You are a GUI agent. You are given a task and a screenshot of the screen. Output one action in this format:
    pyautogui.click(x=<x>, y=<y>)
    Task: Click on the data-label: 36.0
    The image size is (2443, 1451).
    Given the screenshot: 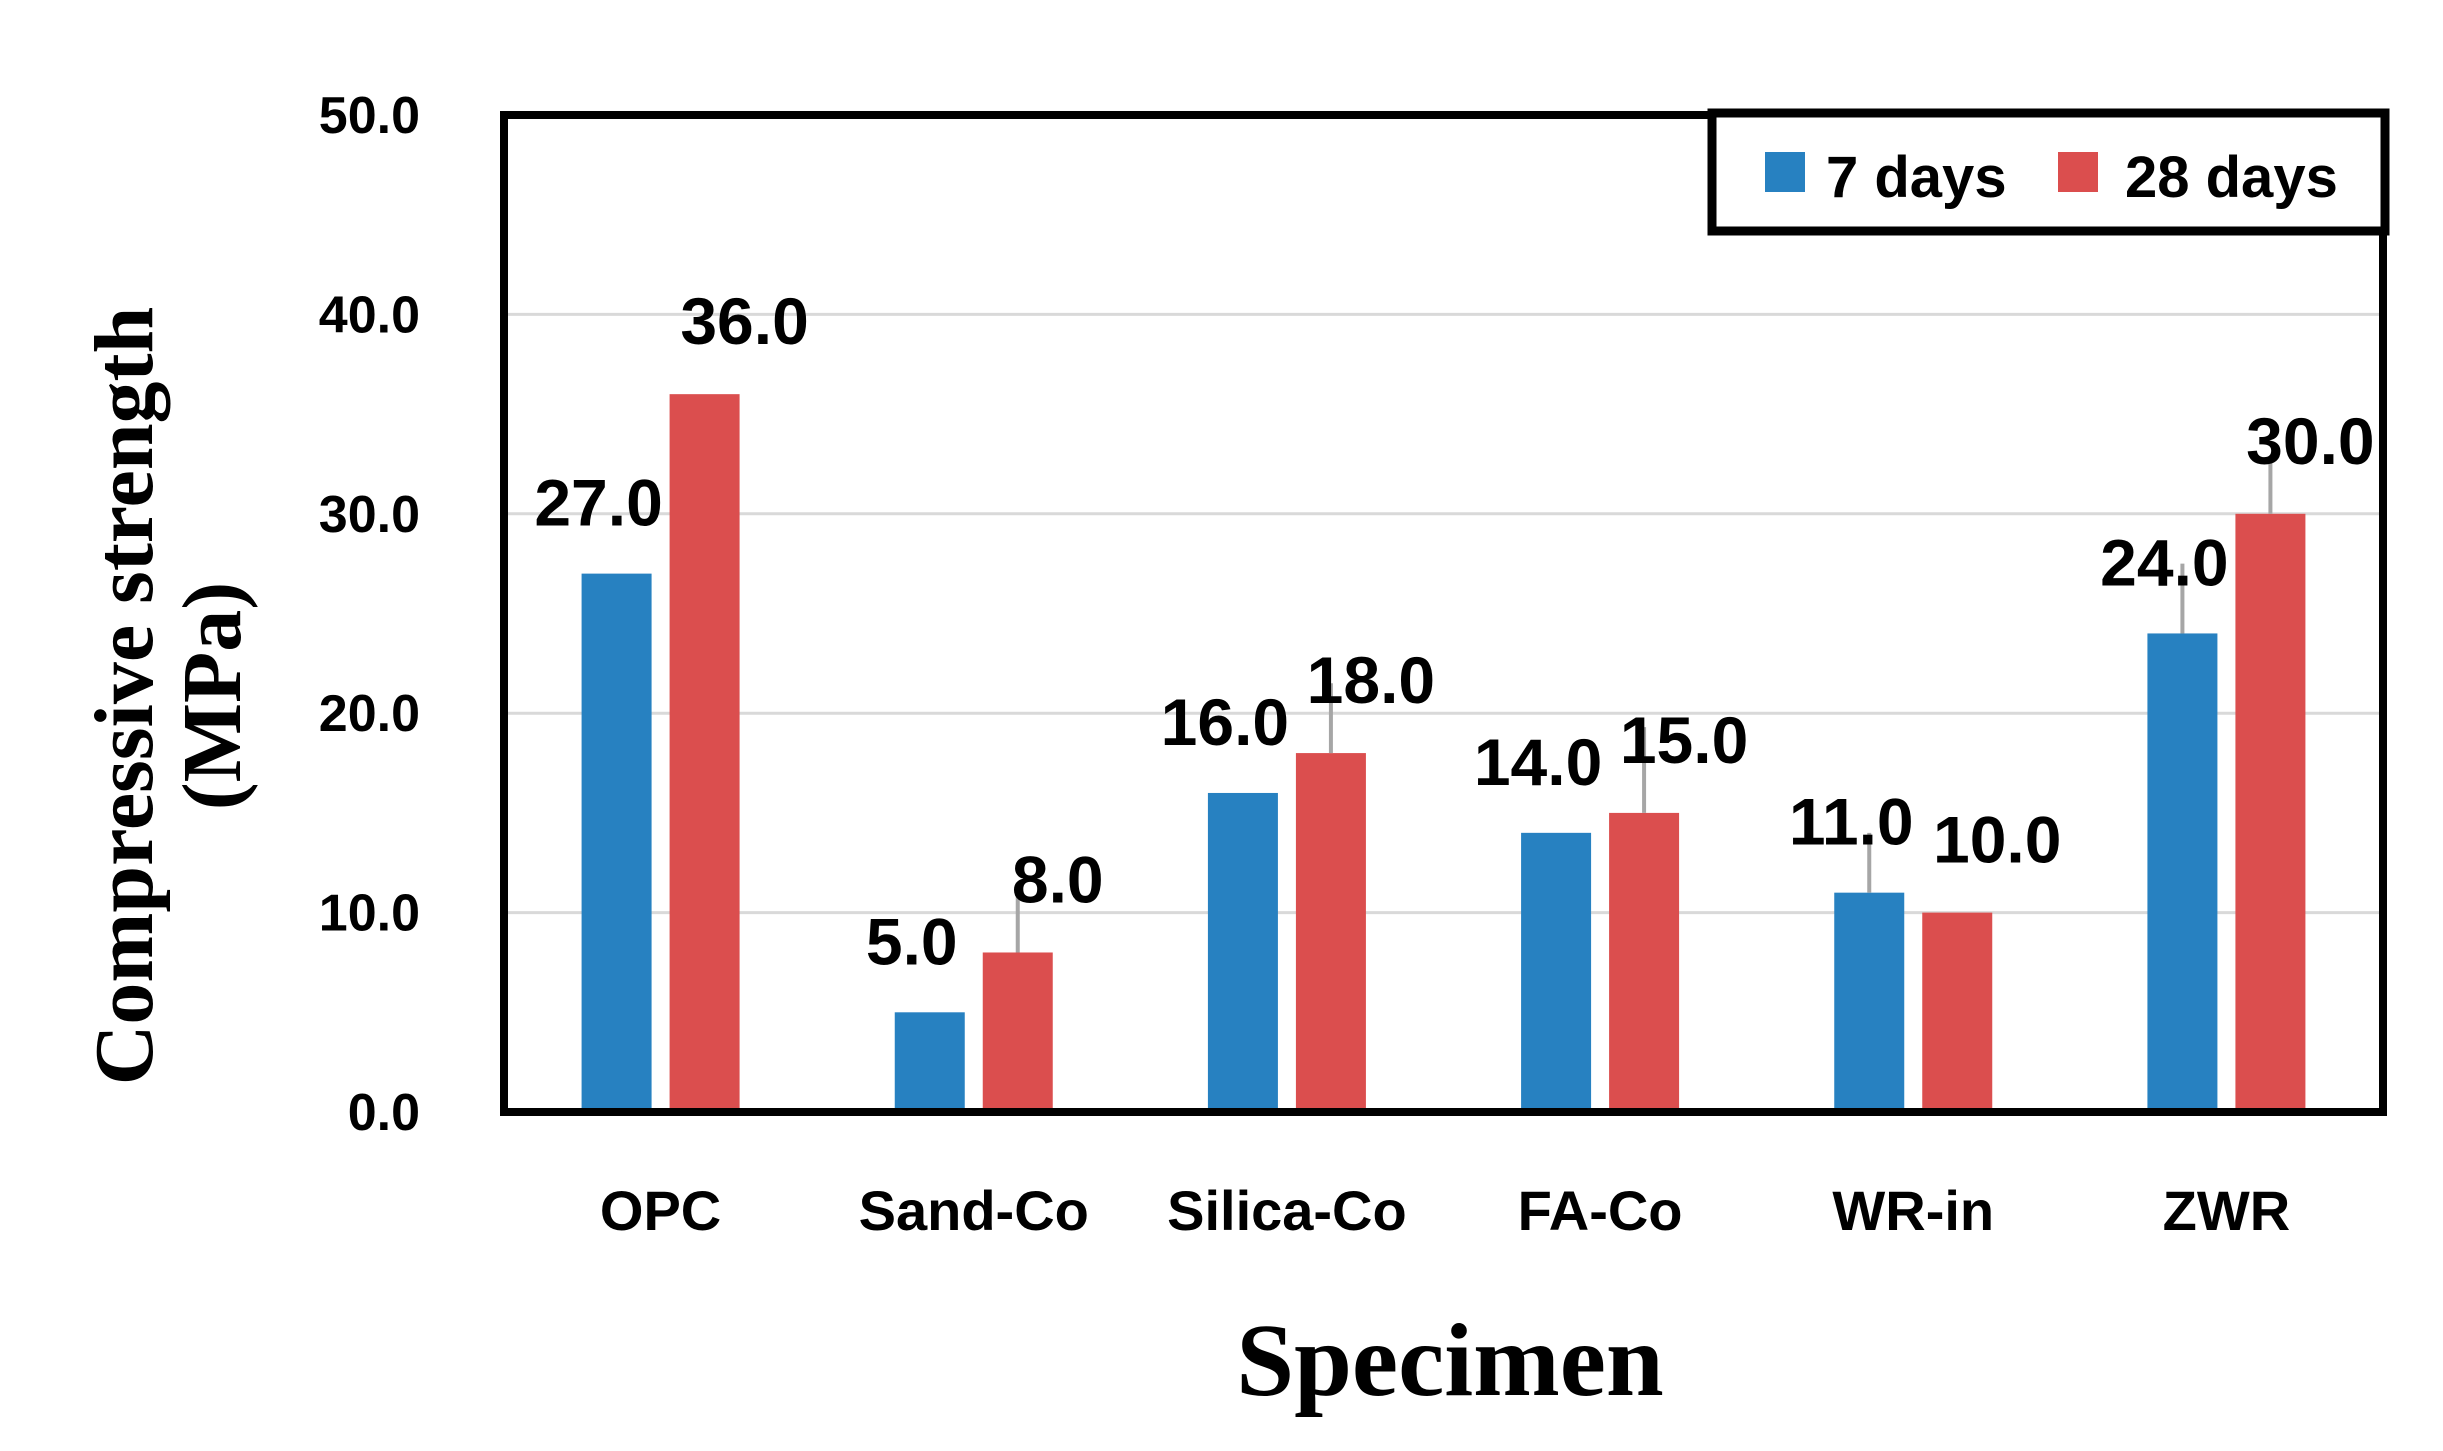 What is the action you would take?
    pyautogui.click(x=744, y=321)
    